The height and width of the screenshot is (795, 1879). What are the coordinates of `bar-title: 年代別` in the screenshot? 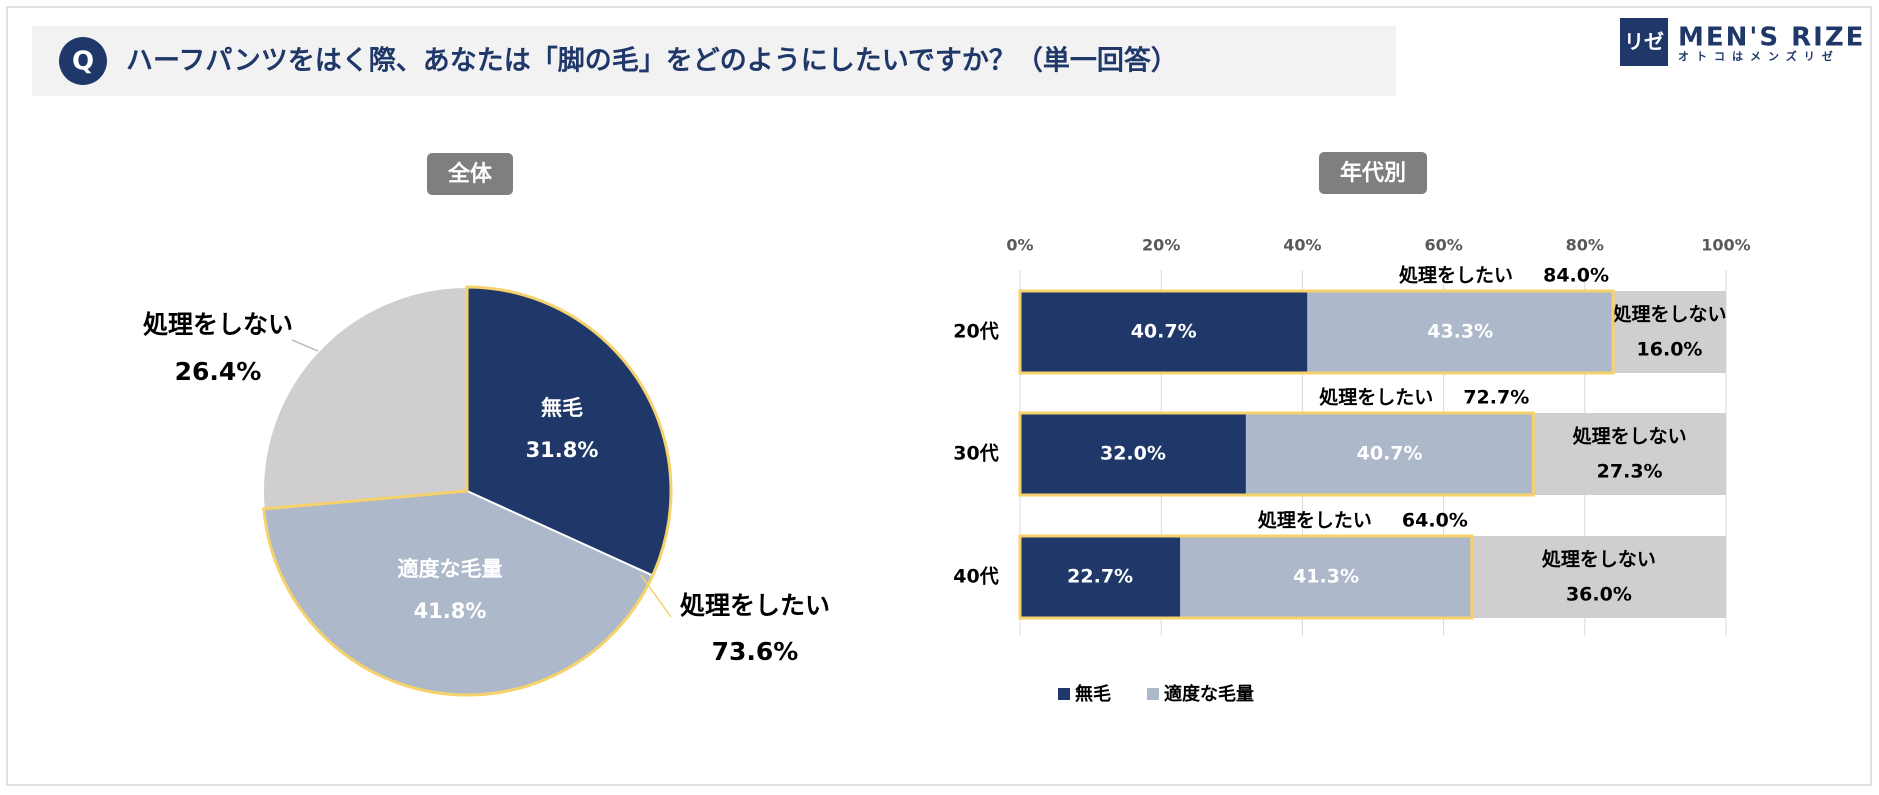 It's located at (1373, 173).